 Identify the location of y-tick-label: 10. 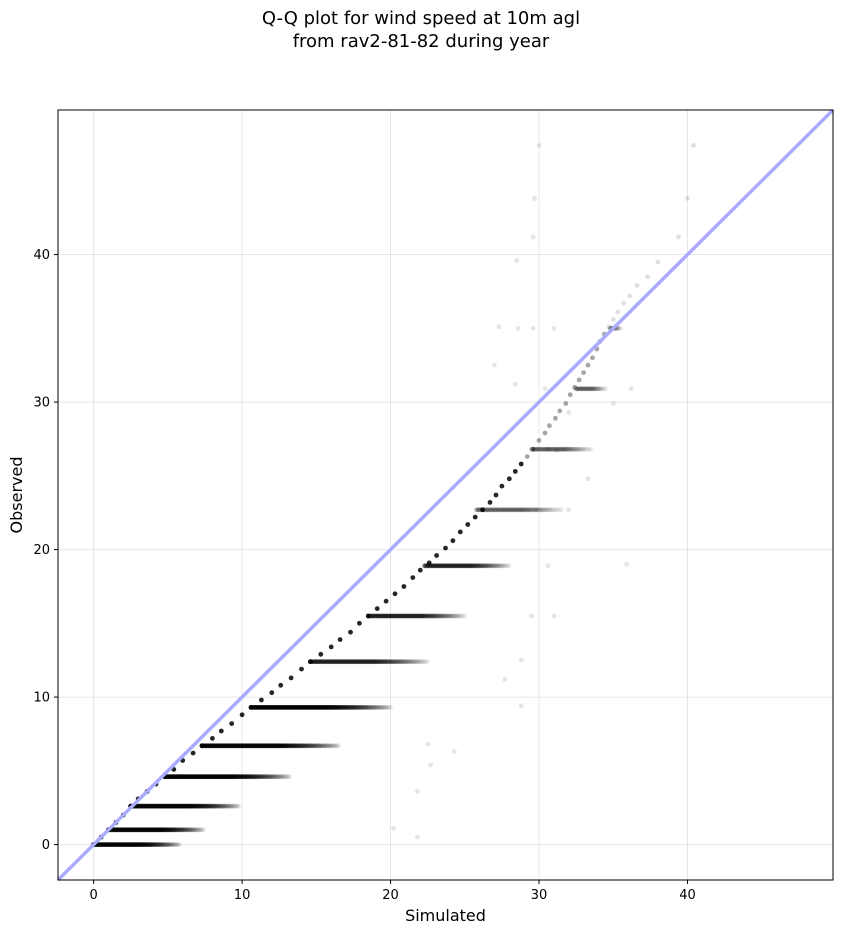
(41, 698).